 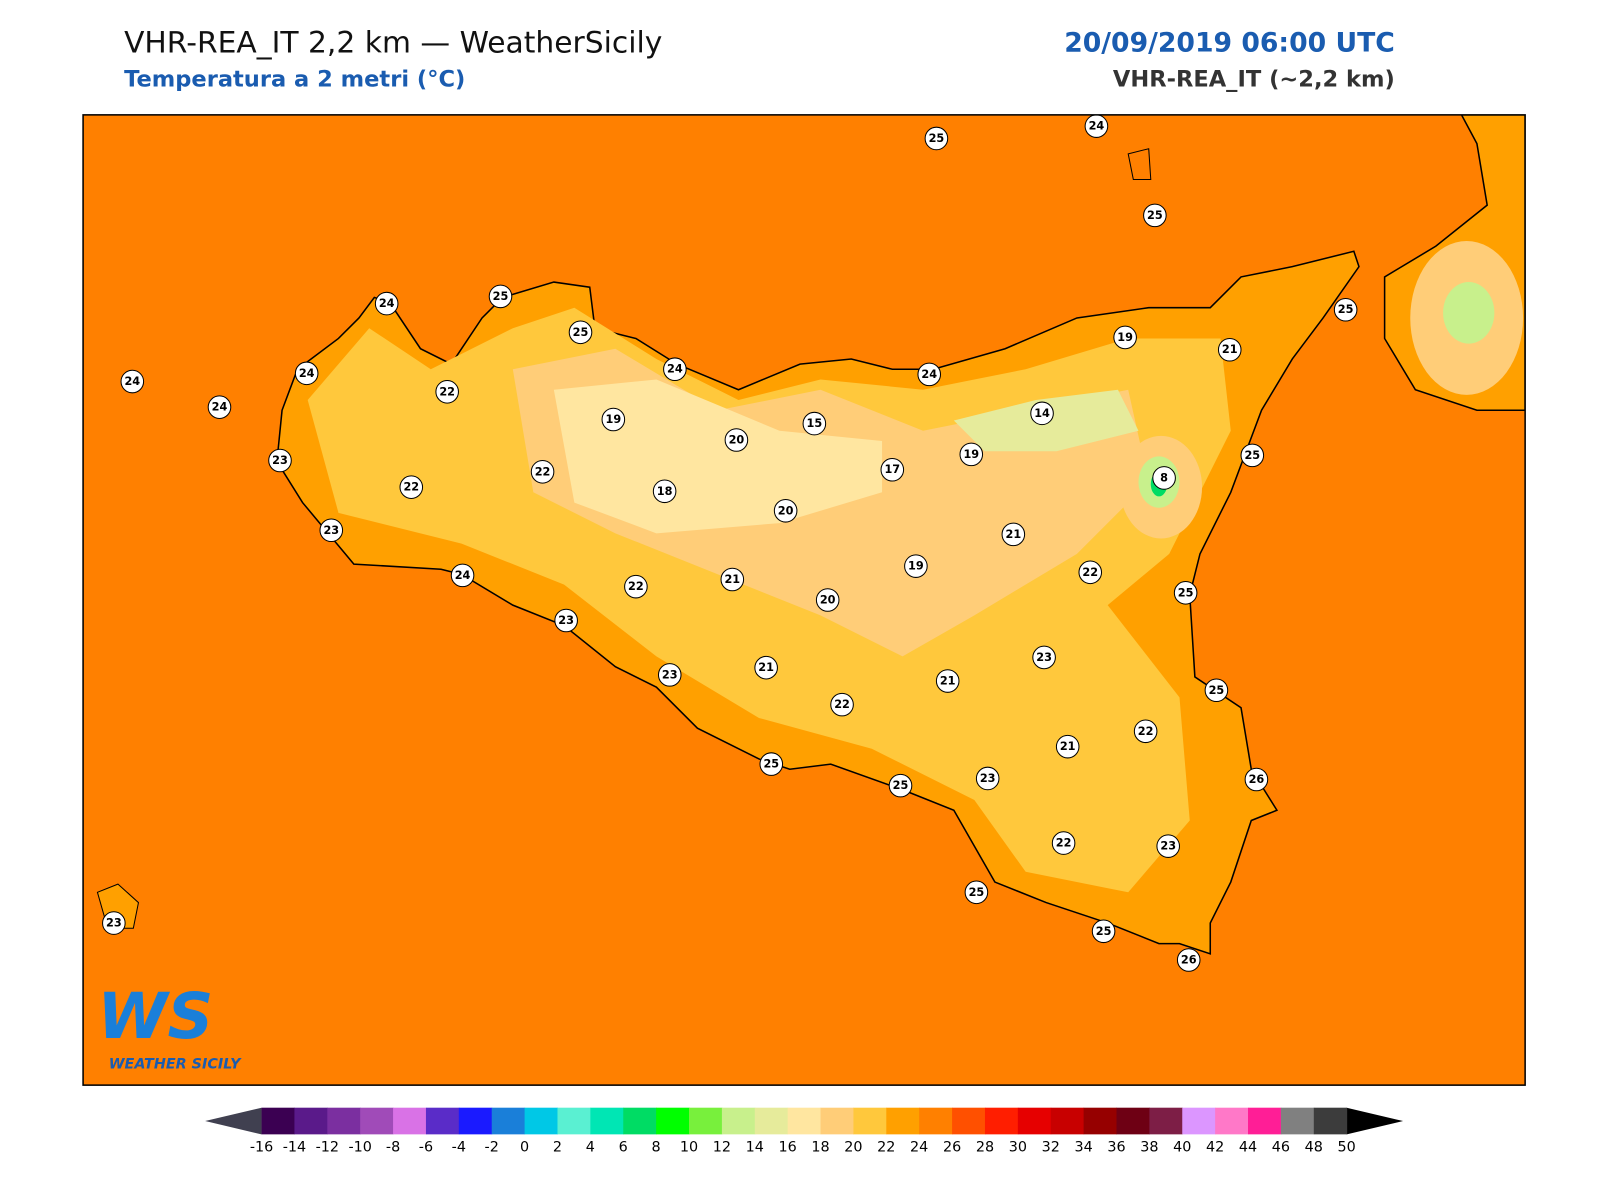 I want to click on colorbar-tick-label: 0, so click(x=524, y=1148).